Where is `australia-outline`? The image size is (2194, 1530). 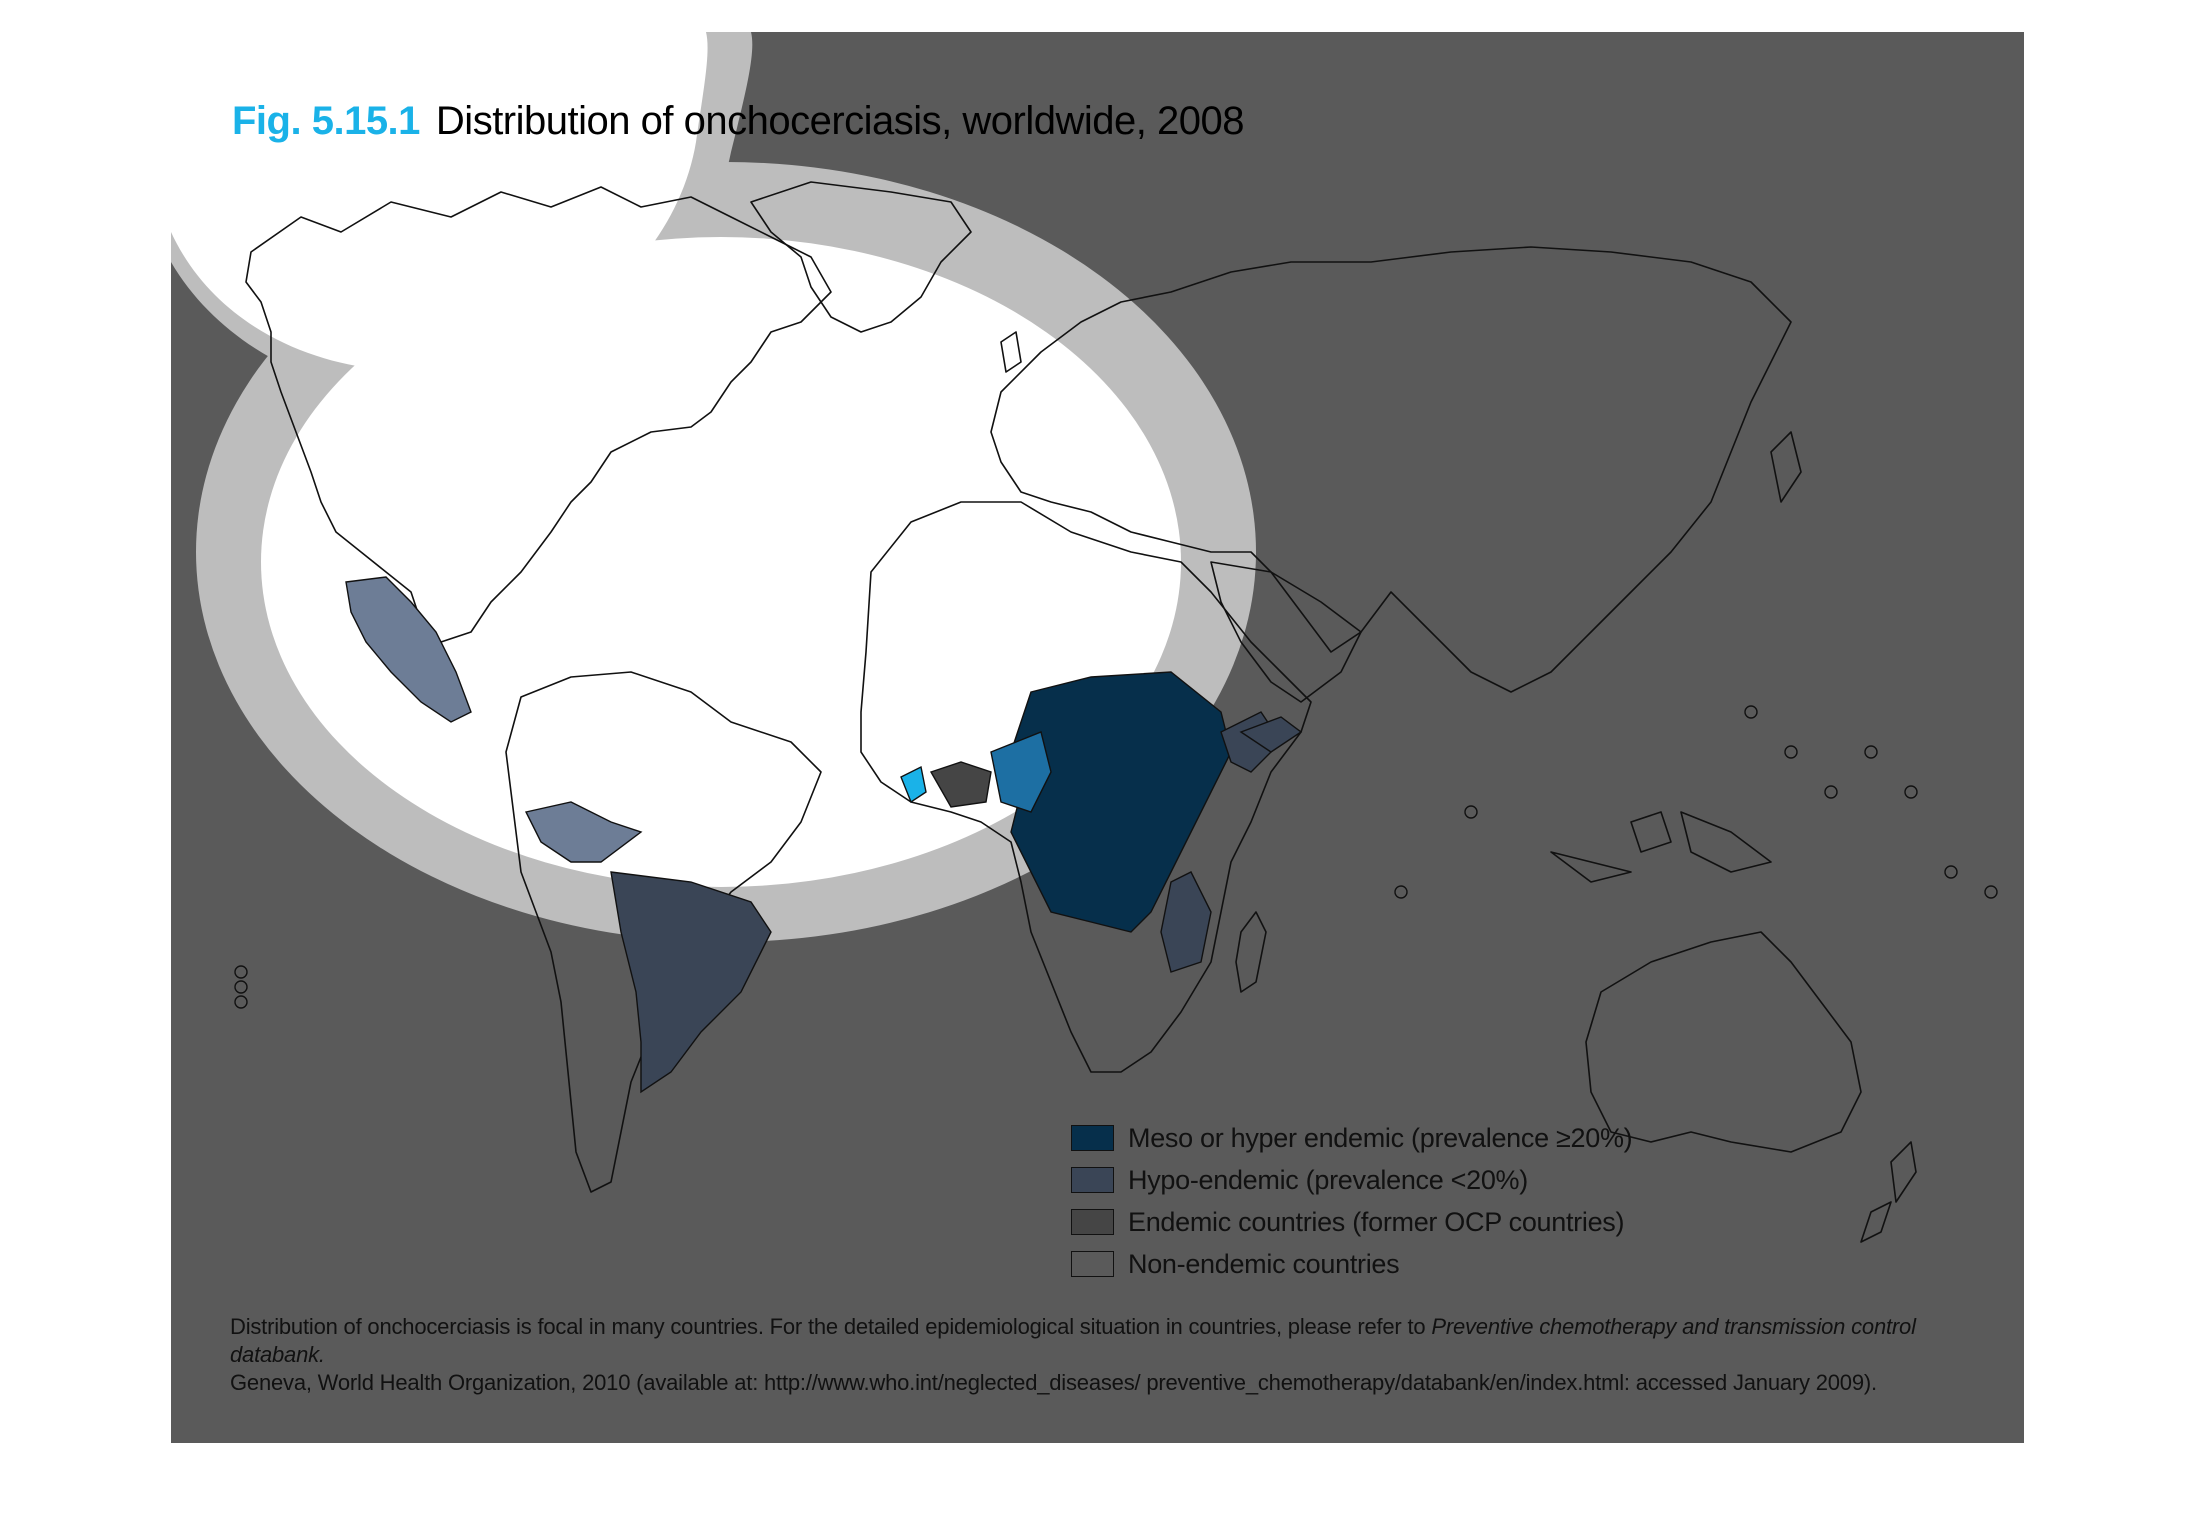 australia-outline is located at coordinates (1723, 1042).